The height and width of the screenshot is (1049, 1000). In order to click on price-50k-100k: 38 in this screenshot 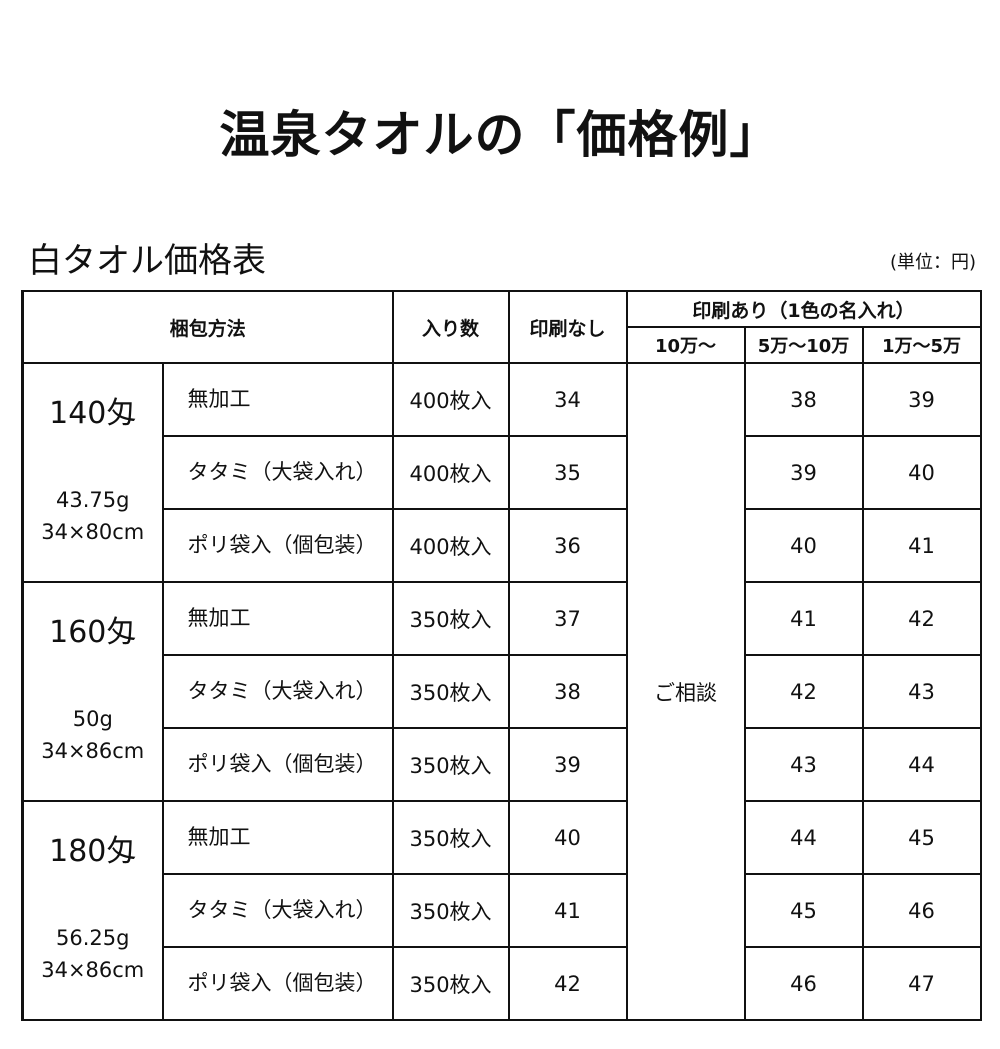, I will do `click(803, 399)`.